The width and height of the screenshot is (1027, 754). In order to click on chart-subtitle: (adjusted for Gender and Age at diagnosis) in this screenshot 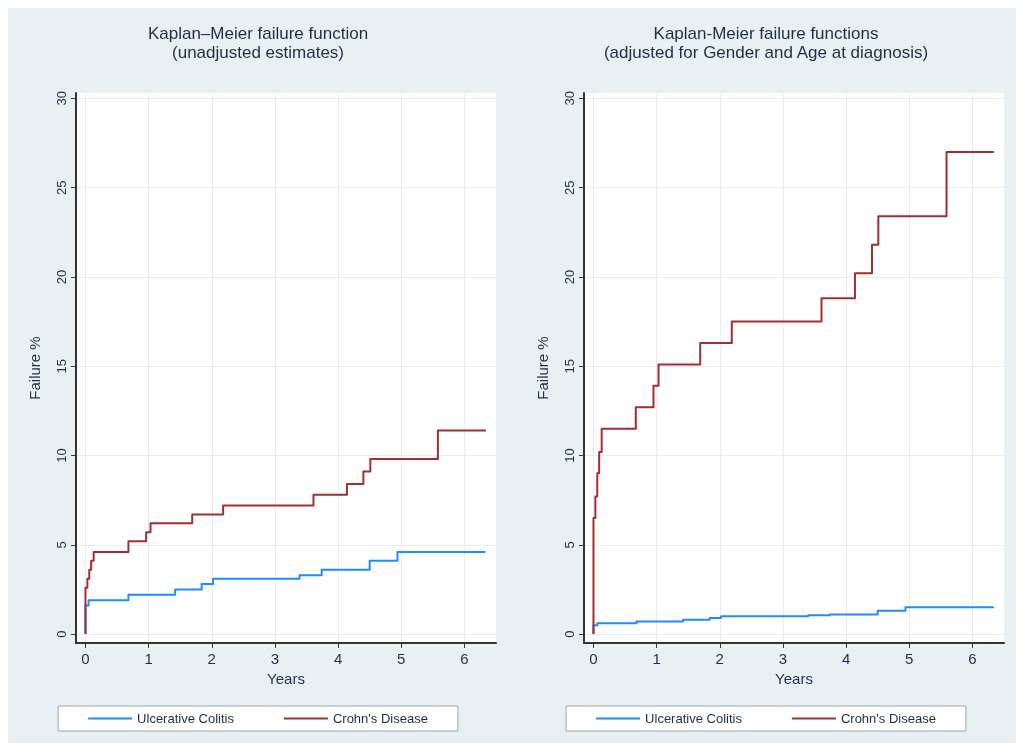, I will do `click(766, 52)`.